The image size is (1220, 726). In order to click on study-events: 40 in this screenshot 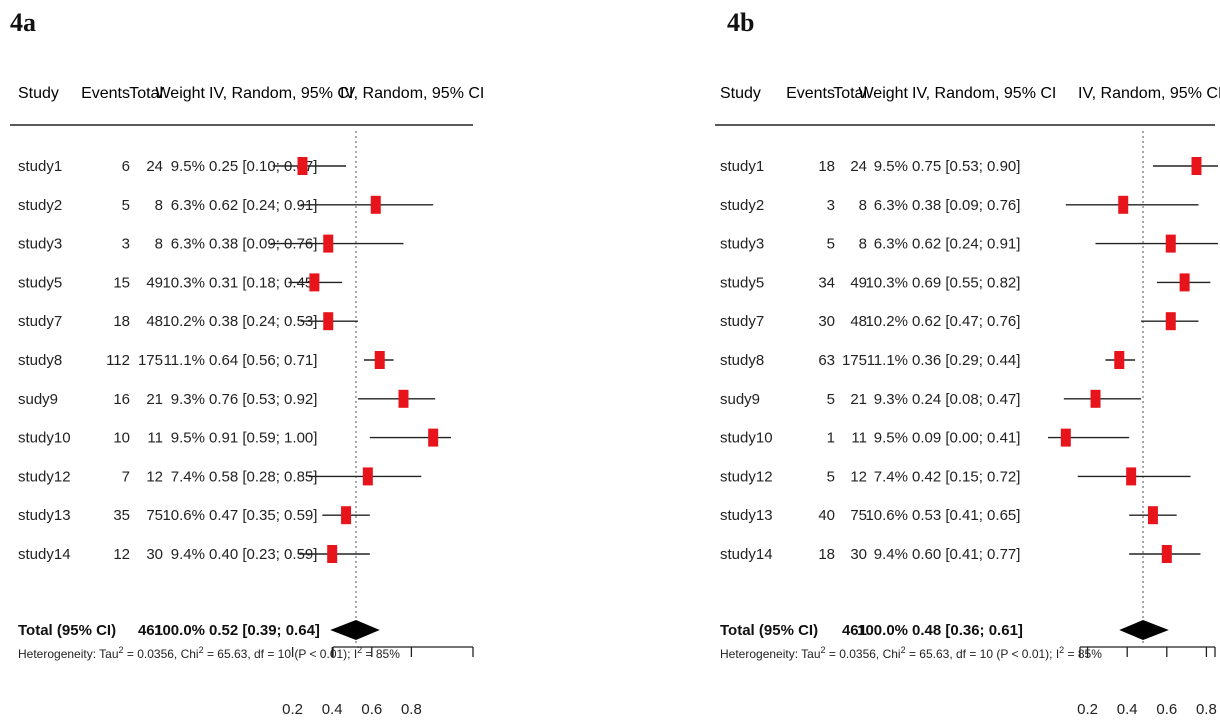, I will do `click(826, 515)`.